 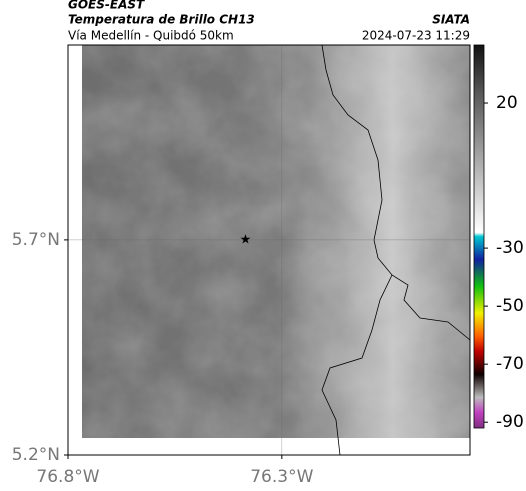 What do you see at coordinates (67, 477) in the screenshot?
I see `x-tick-label: 76.8°W` at bounding box center [67, 477].